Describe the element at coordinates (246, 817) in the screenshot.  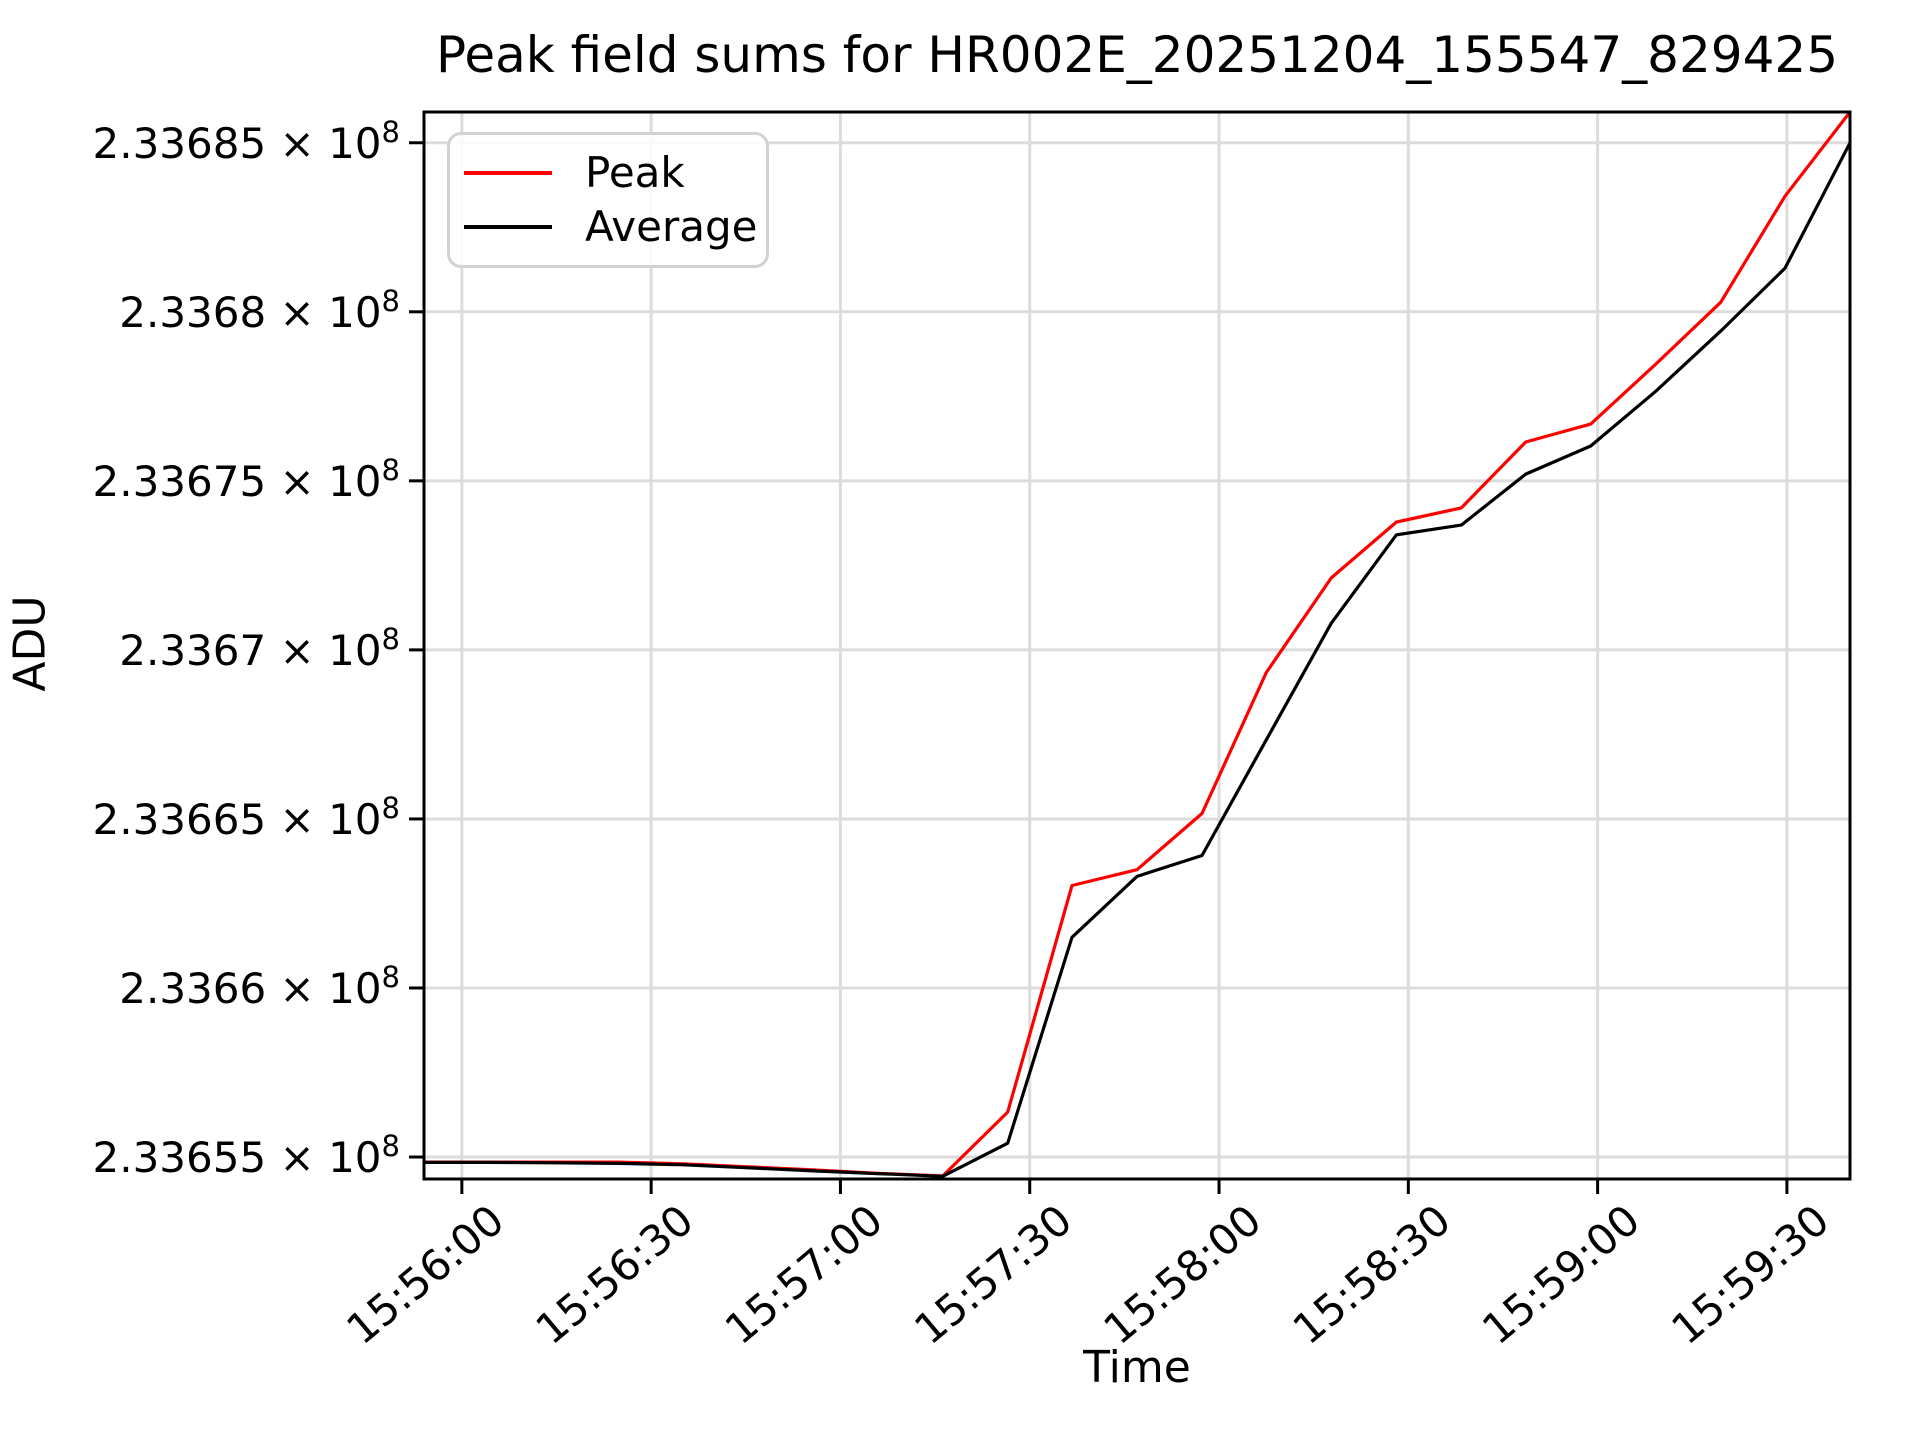
I see `y-tick-label: 2.33665 × 108` at that location.